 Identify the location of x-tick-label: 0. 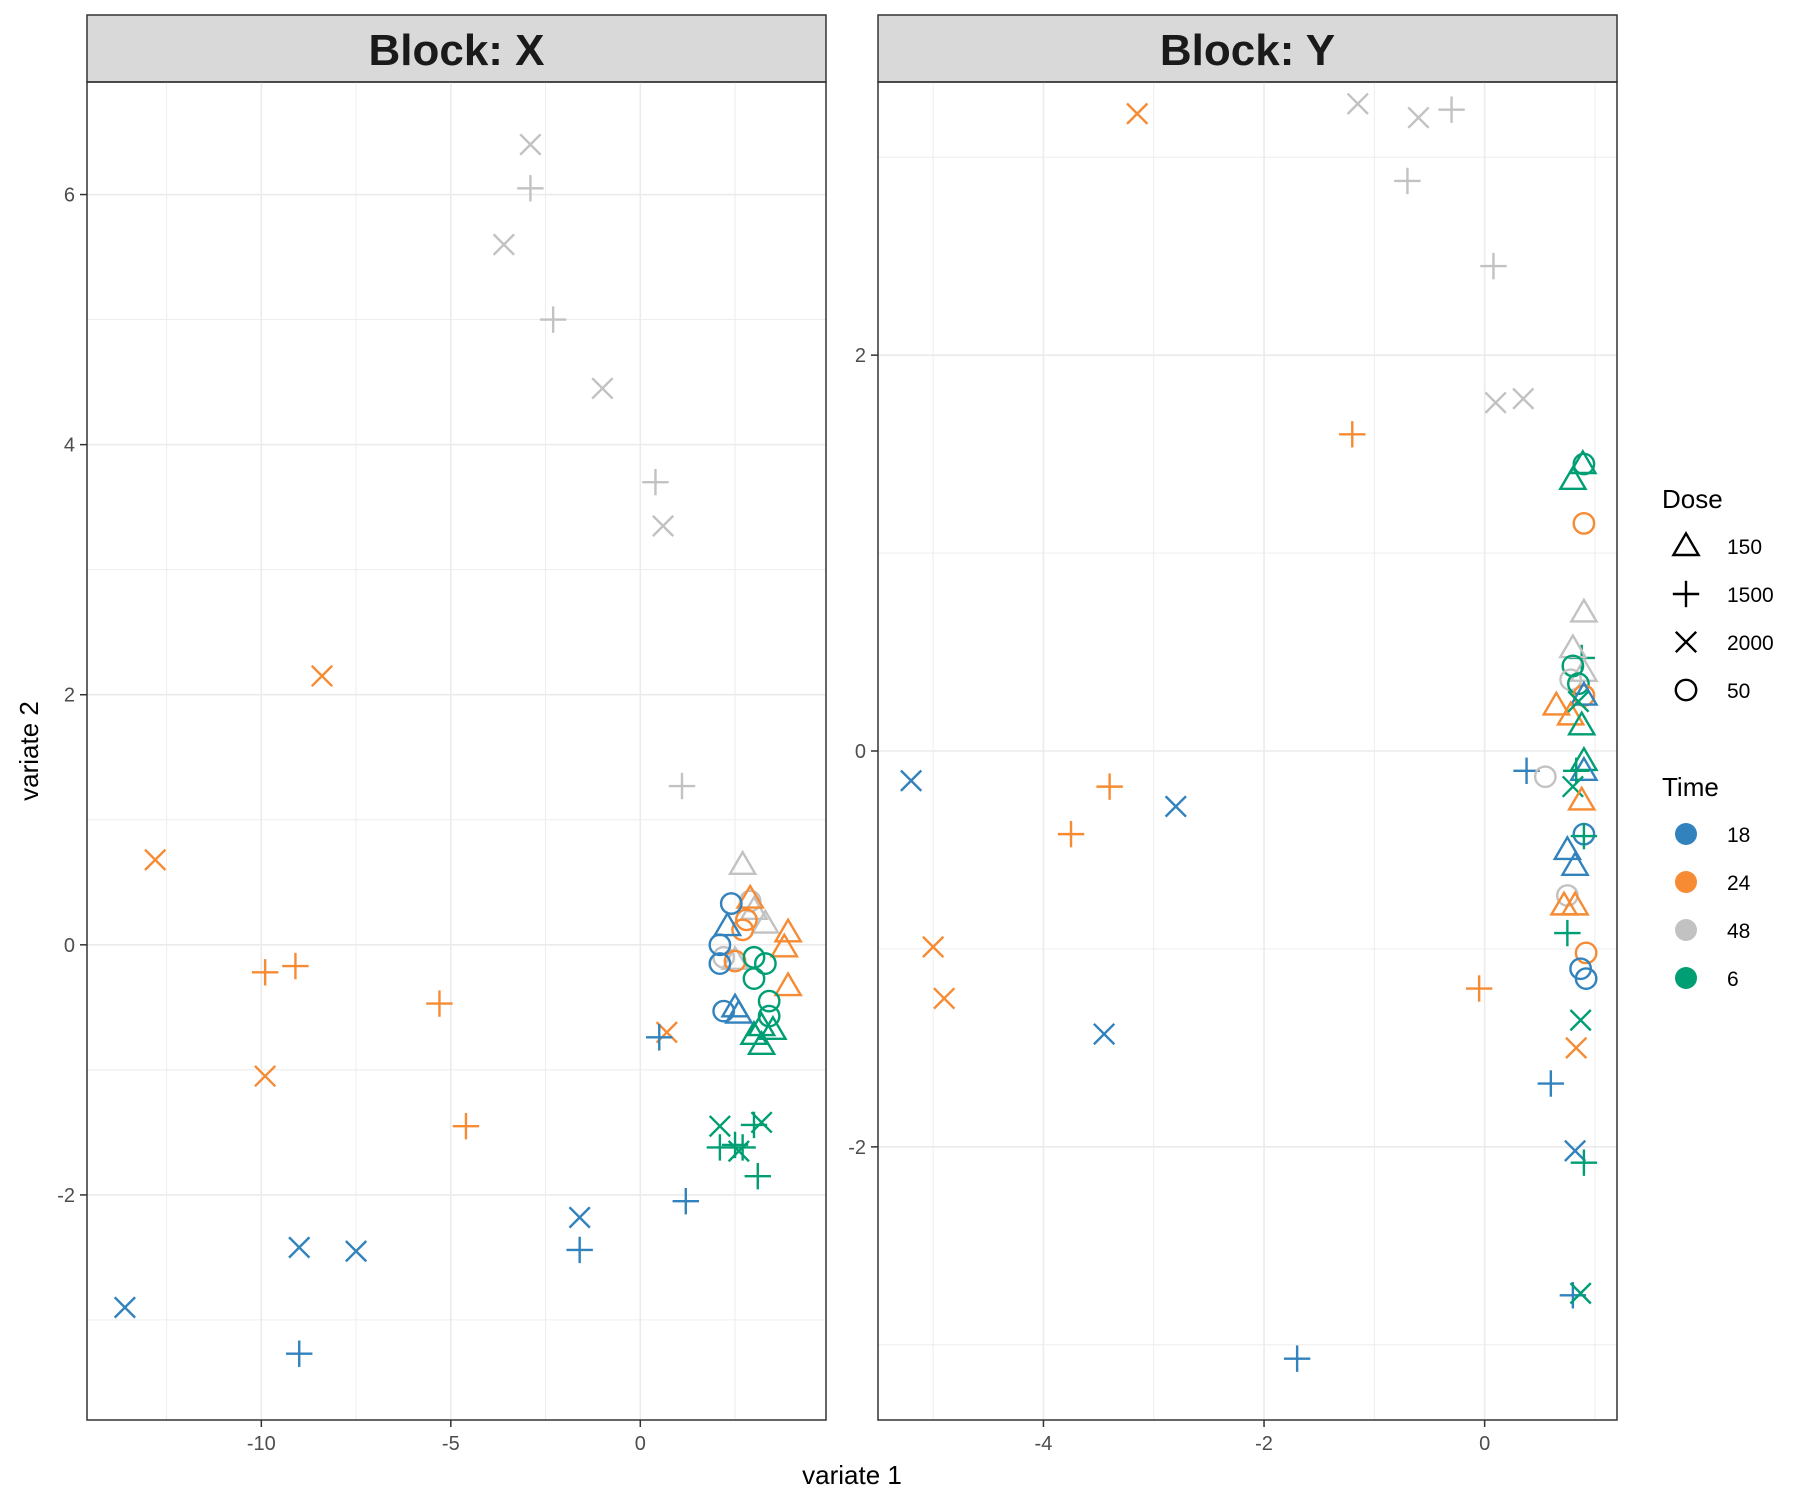
(640, 1444).